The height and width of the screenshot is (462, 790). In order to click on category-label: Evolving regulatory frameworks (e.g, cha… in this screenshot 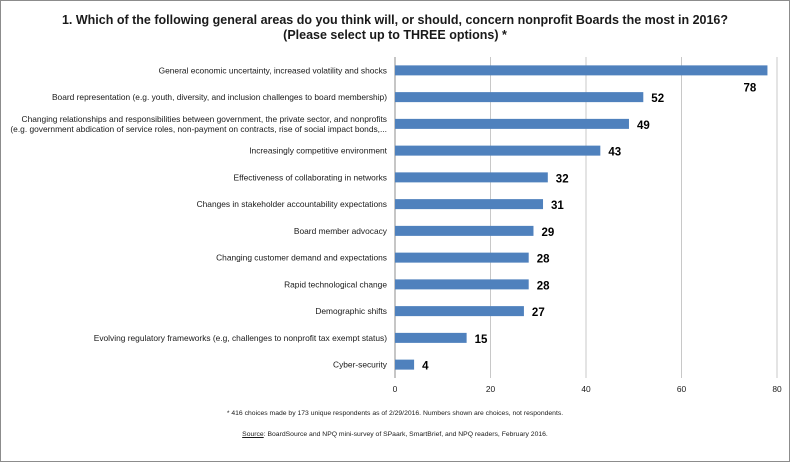, I will do `click(240, 338)`.